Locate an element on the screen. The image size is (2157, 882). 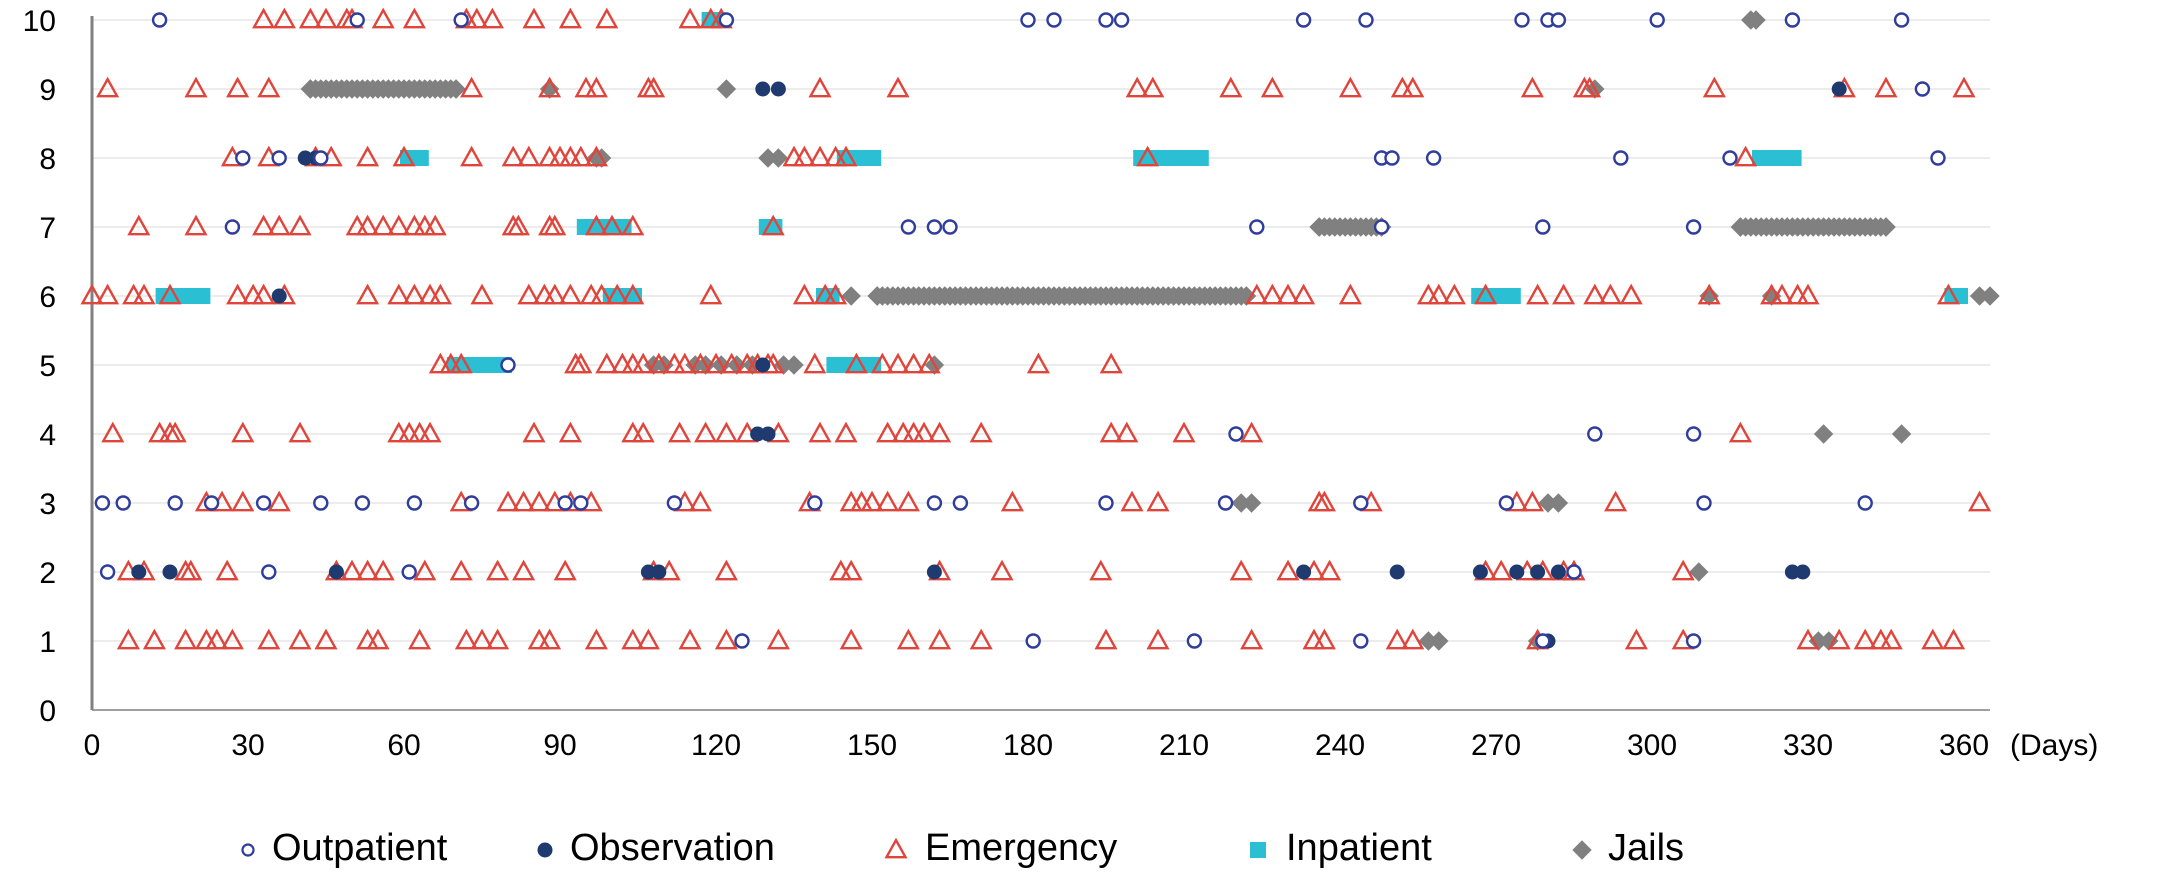
y-tick-label: 0 is located at coordinates (47, 711).